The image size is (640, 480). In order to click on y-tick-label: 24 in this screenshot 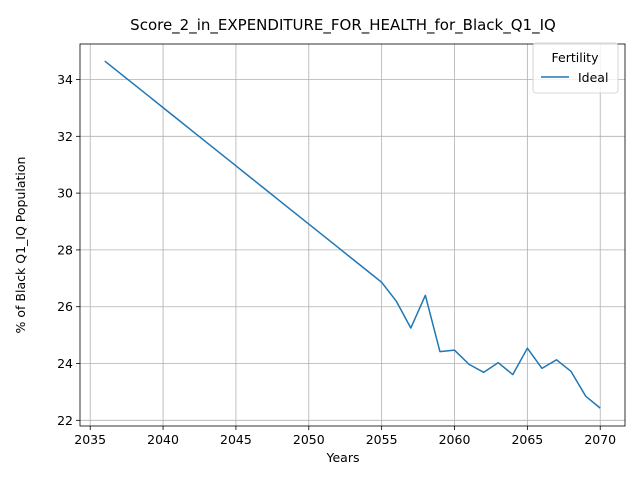, I will do `click(65, 363)`.